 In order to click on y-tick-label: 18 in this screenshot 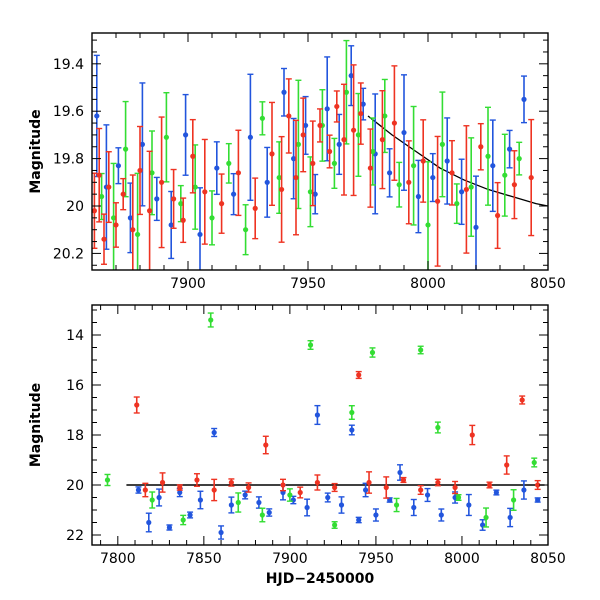, I will do `click(75, 436)`.